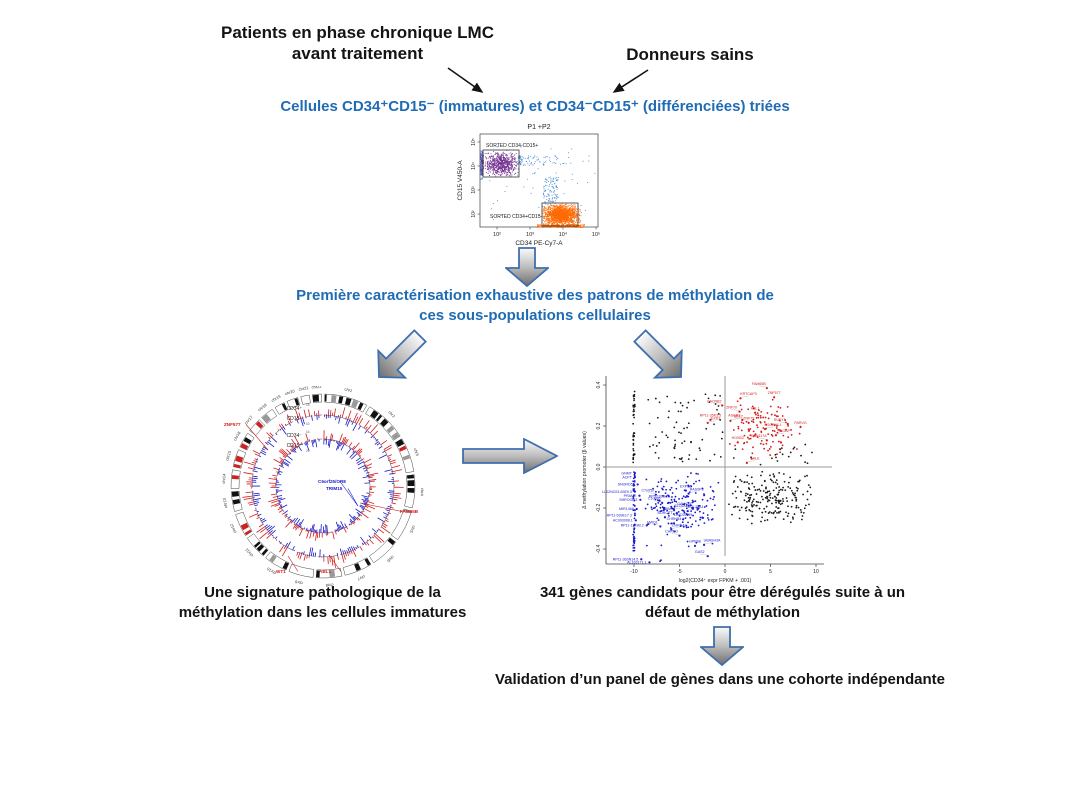  I want to click on down-block-arrow-2-icon, so click(722, 646).